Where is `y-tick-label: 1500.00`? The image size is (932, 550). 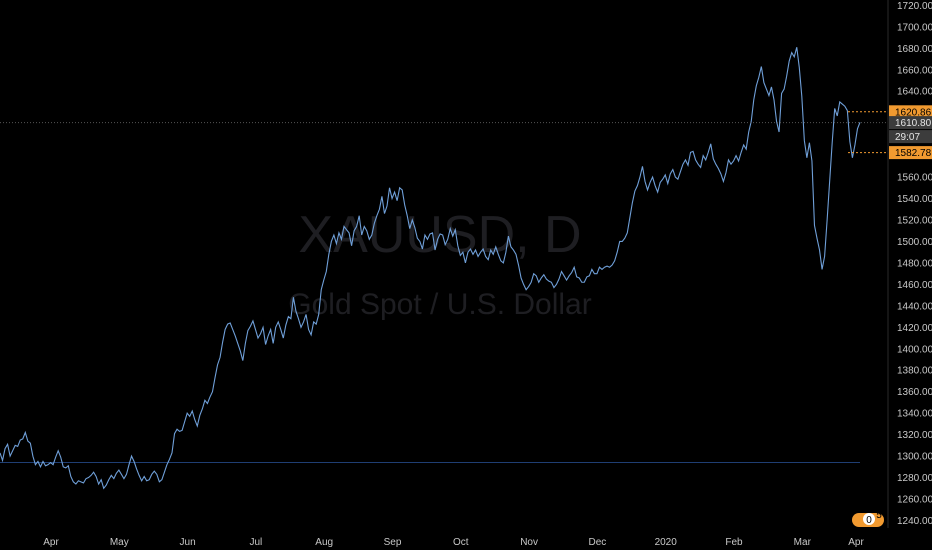 y-tick-label: 1500.00 is located at coordinates (914, 242).